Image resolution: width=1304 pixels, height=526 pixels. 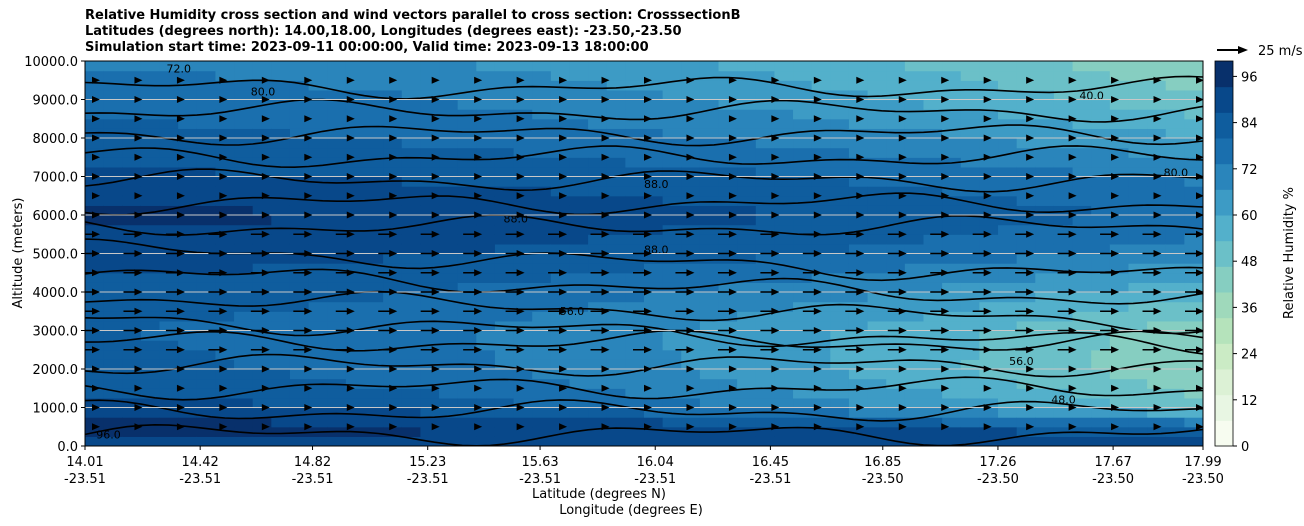 I want to click on y-axis-label: Altitude (meters), so click(x=18, y=253).